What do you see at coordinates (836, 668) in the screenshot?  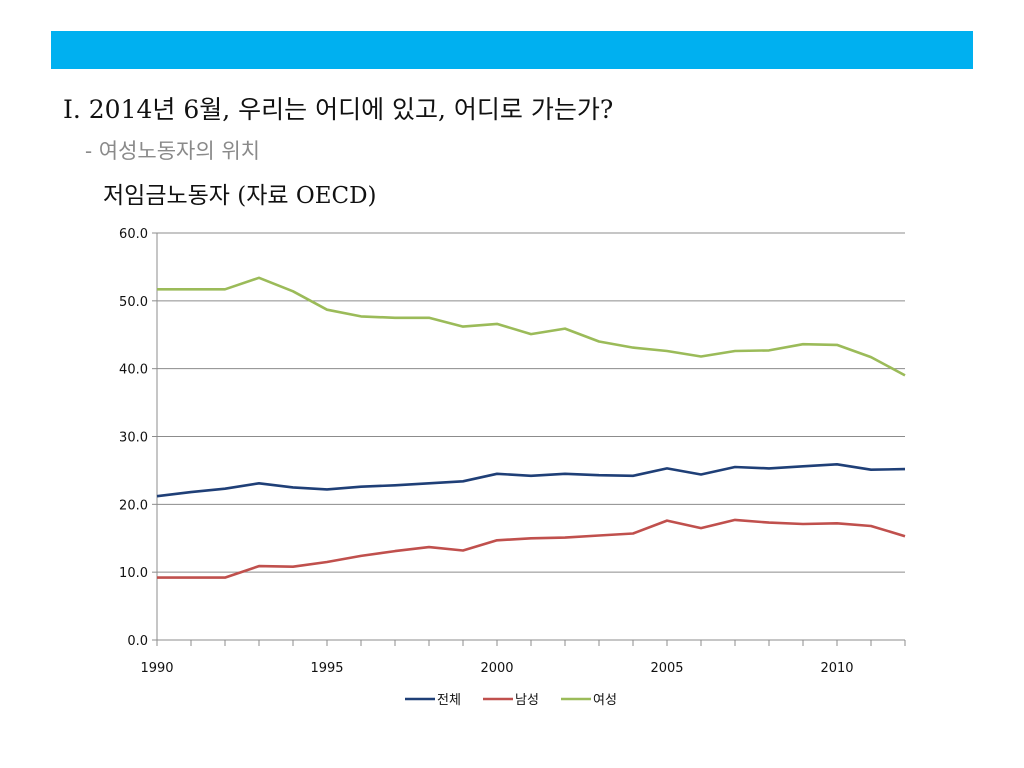 I see `x-tick-label: 2010` at bounding box center [836, 668].